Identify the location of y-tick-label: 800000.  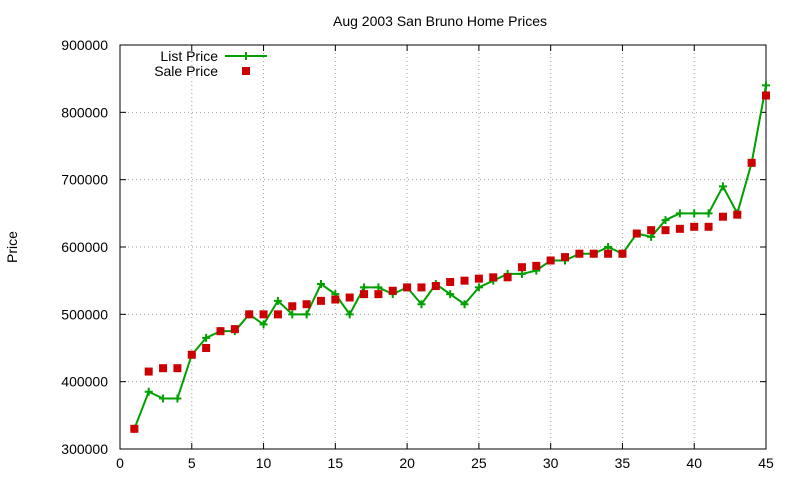
(84, 112).